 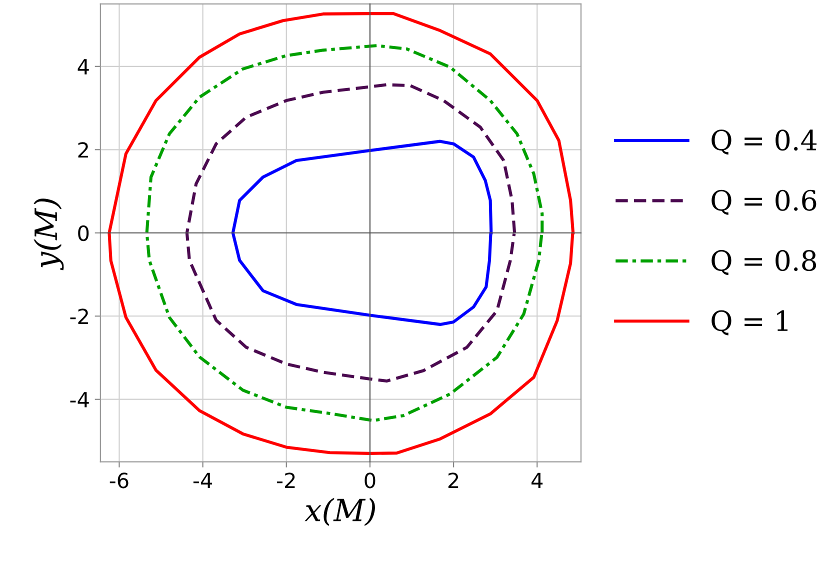 I want to click on x-tick-label: 0, so click(x=370, y=480).